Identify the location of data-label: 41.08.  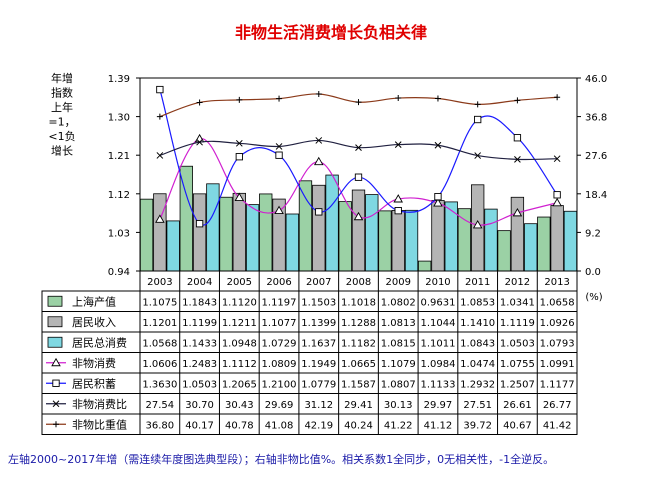
(279, 425).